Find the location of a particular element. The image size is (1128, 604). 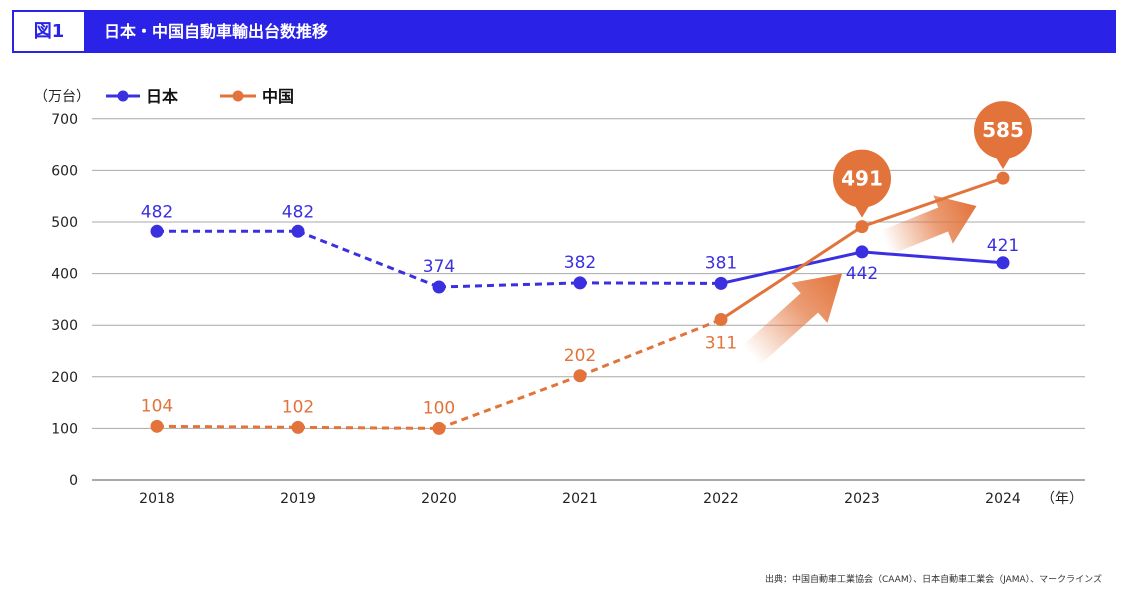

x-tick-label-2019: 2019 is located at coordinates (298, 499).